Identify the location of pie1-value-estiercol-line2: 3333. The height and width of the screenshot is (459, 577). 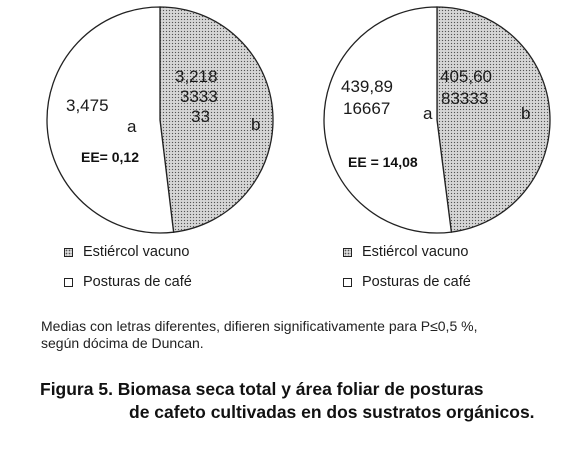
(199, 96).